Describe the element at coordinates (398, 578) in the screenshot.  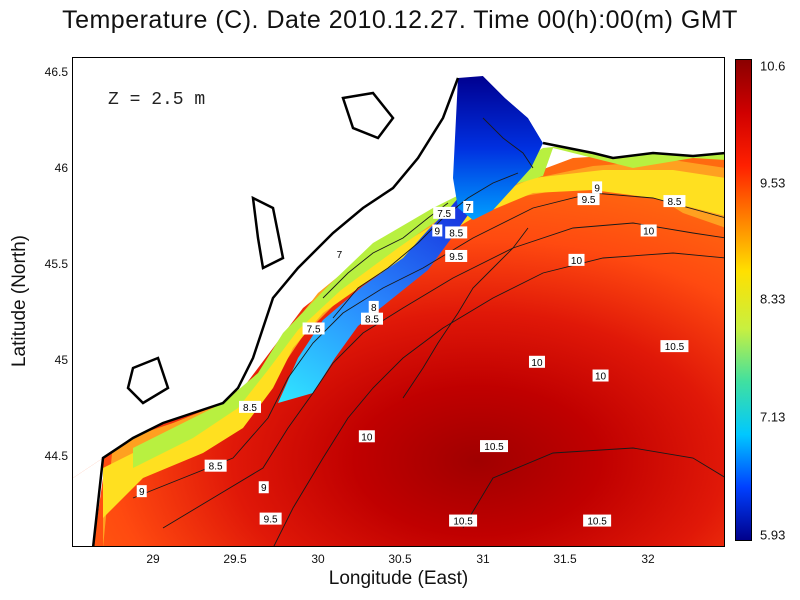
I see `x-axis-label: Longitude (East)` at that location.